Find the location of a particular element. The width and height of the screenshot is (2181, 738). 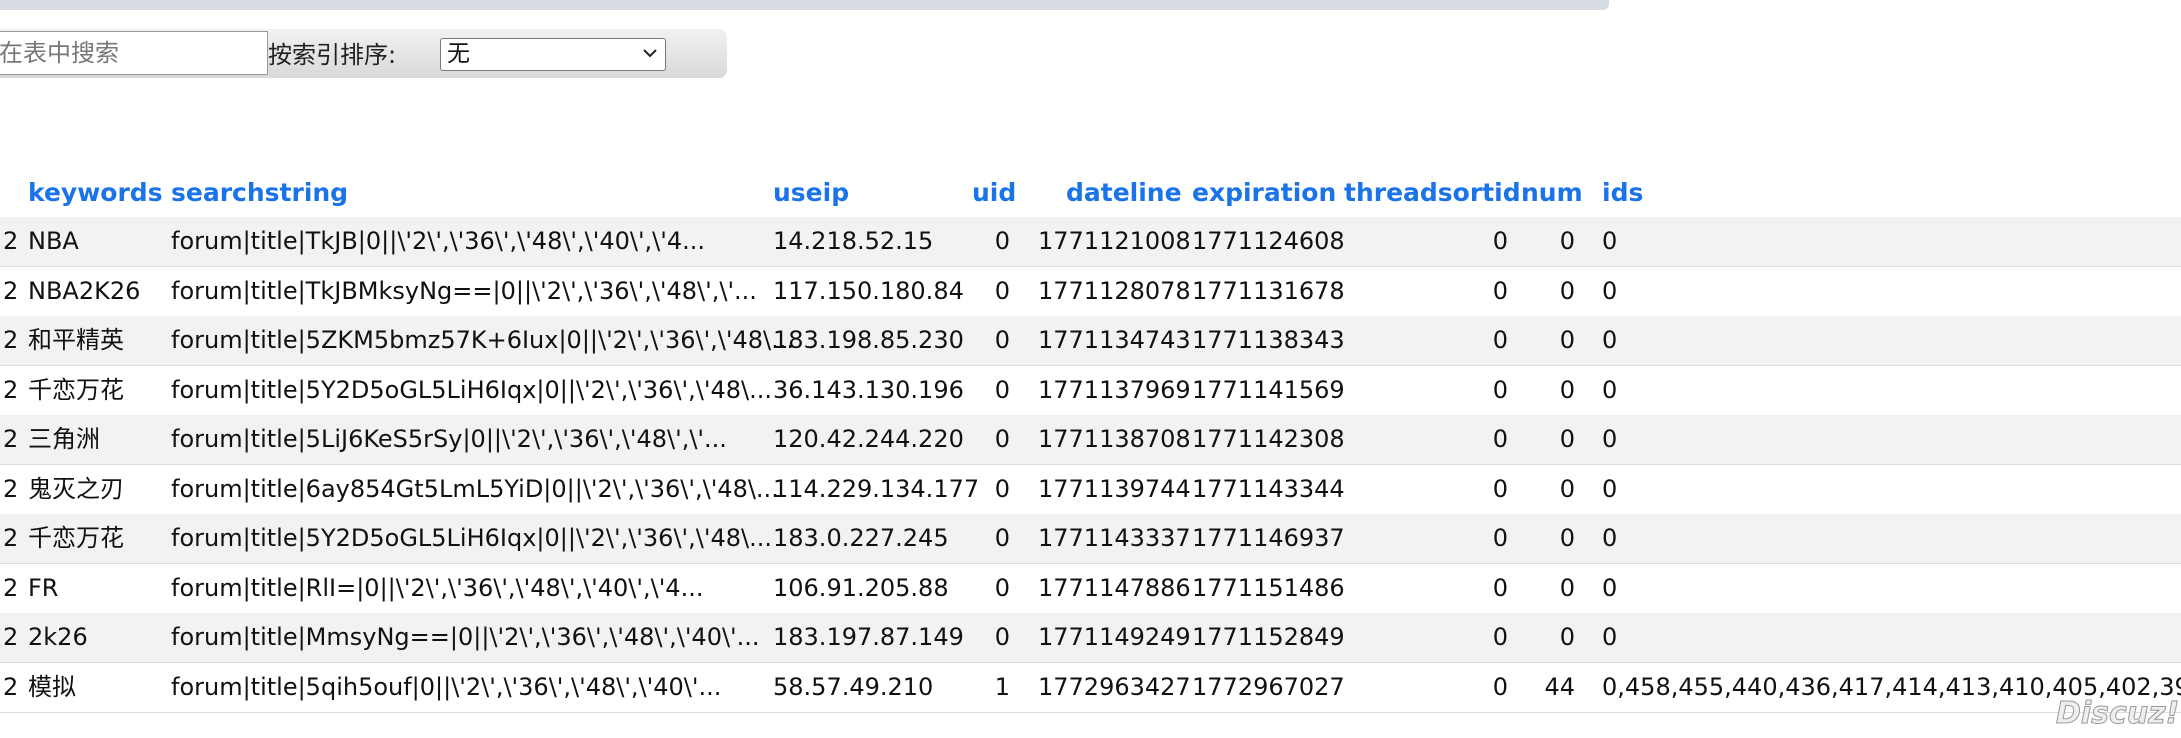

column-header: dateline is located at coordinates (1124, 192).